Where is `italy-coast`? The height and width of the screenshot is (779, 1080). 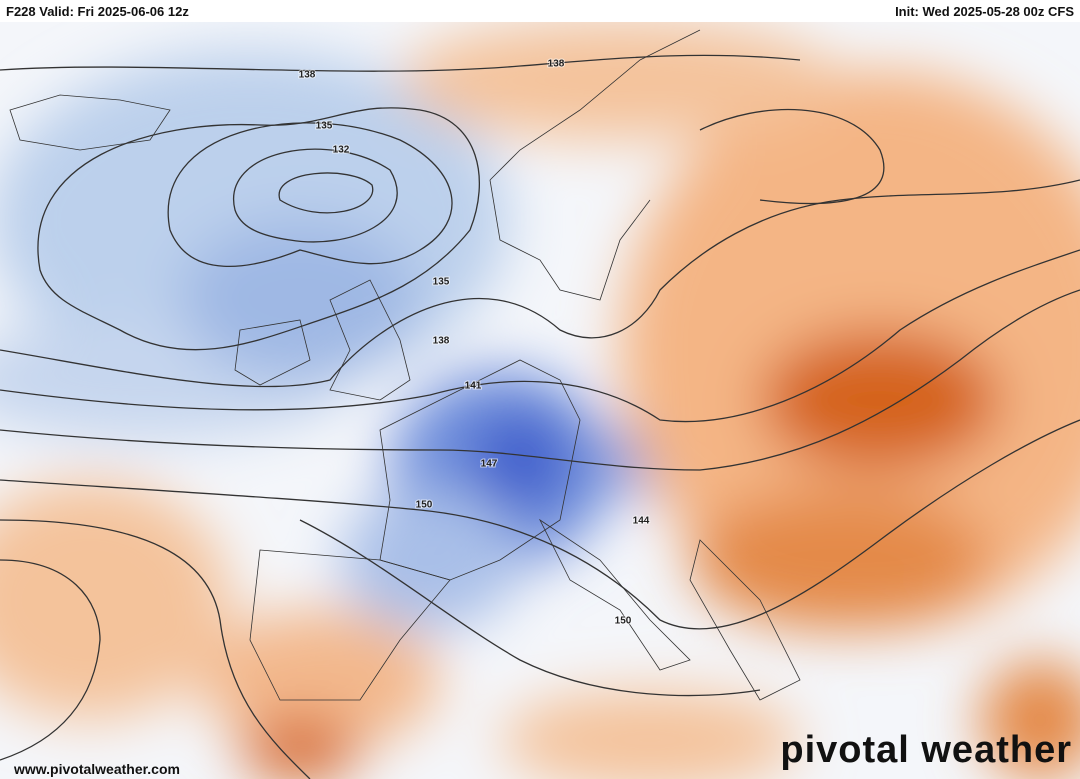
italy-coast is located at coordinates (614, 594).